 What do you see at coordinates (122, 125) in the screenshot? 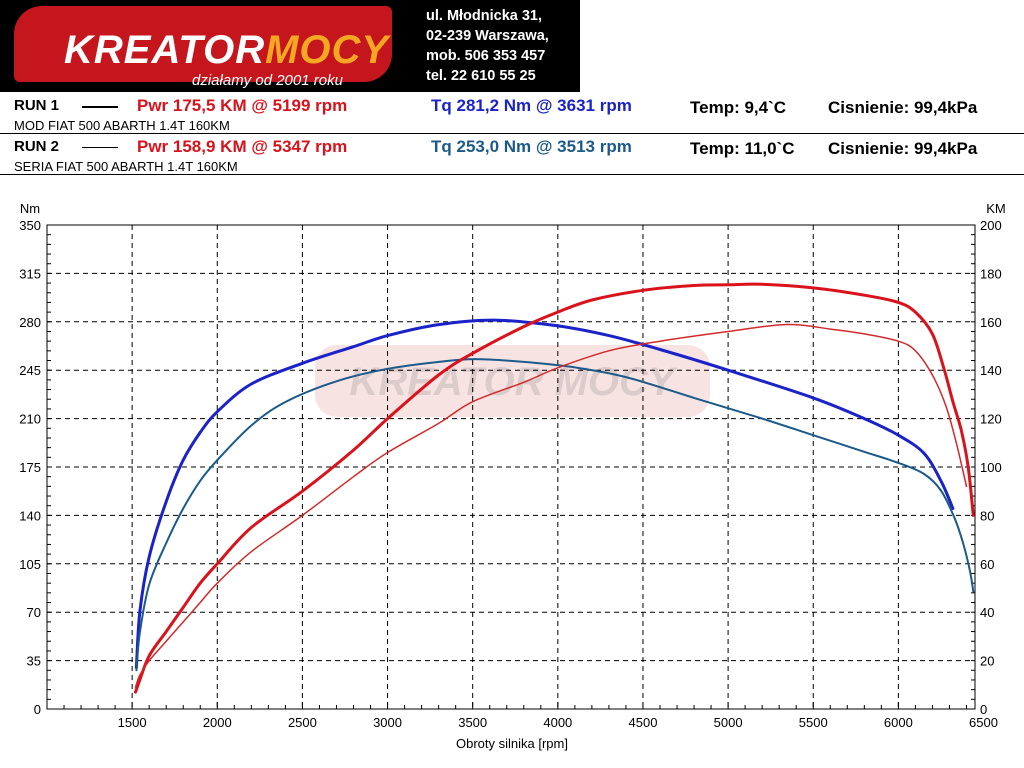
I see `run1-description: MOD FIAT 500 ABARTH 1.4T 160KM` at bounding box center [122, 125].